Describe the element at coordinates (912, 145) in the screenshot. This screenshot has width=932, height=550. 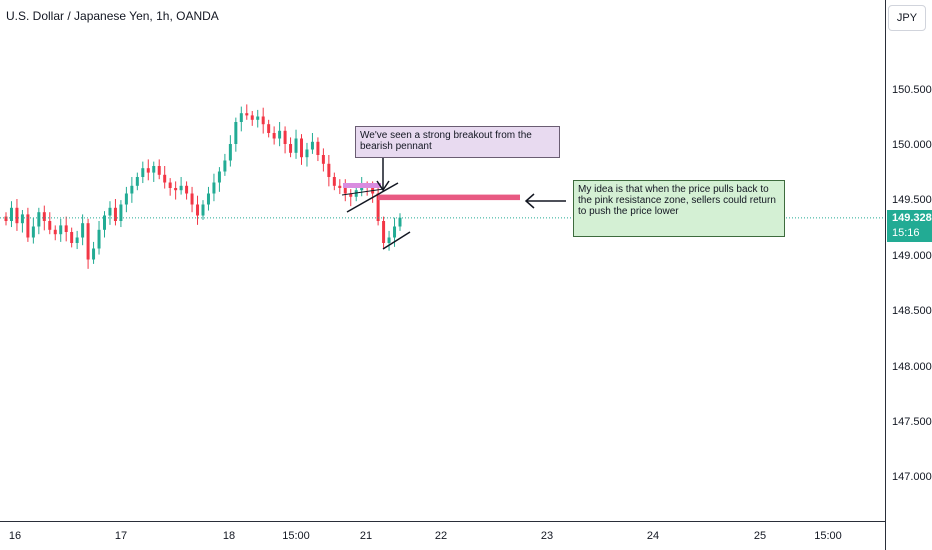
I see `y-tick-label: 150.000` at that location.